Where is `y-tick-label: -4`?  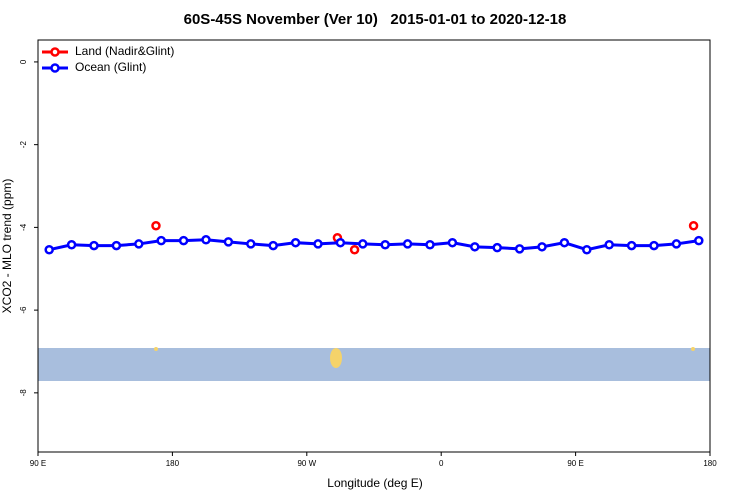
y-tick-label: -4 is located at coordinates (23, 227).